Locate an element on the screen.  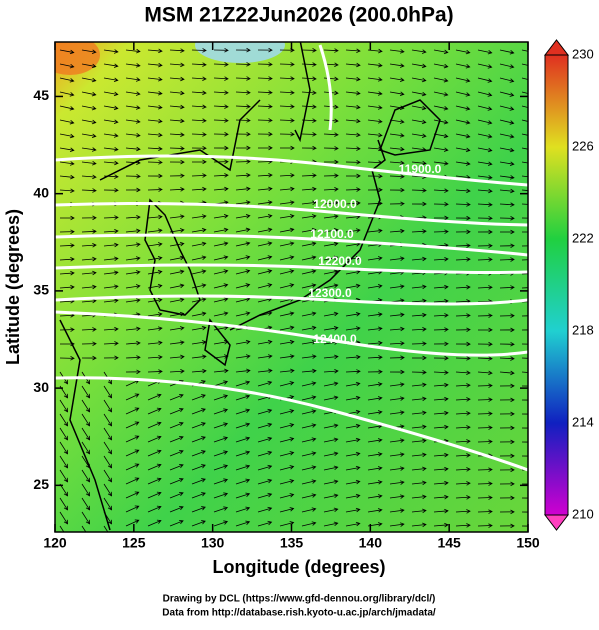
x-tick-label: 150 is located at coordinates (528, 543).